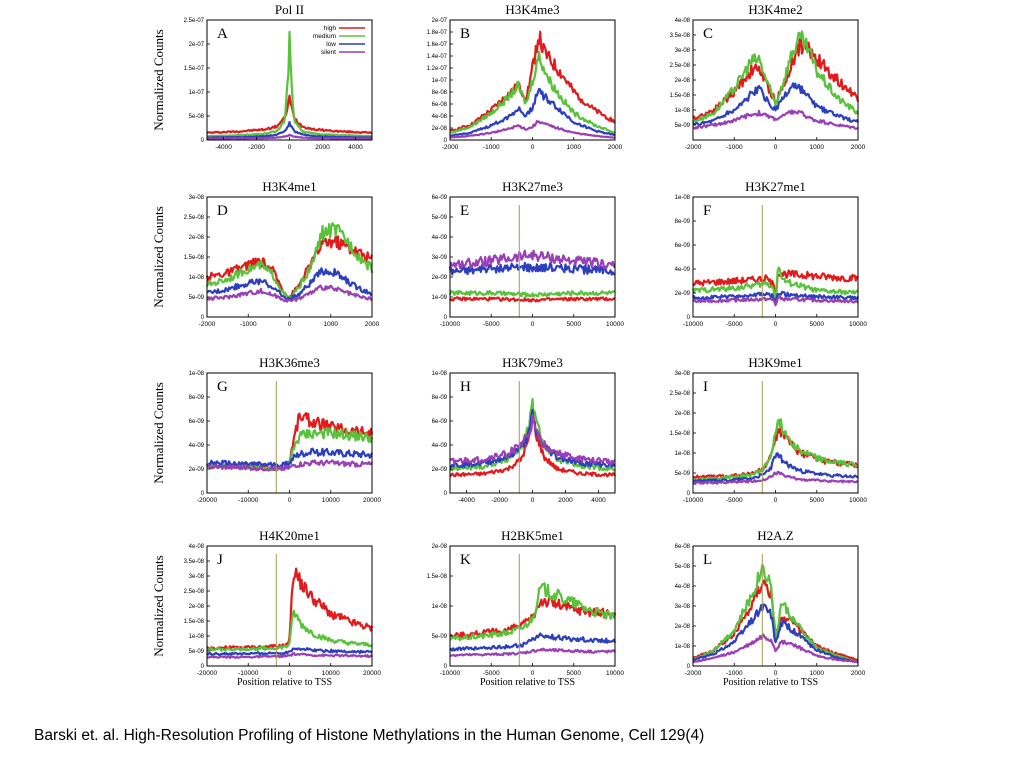  What do you see at coordinates (532, 81) in the screenshot?
I see `series-line-high` at bounding box center [532, 81].